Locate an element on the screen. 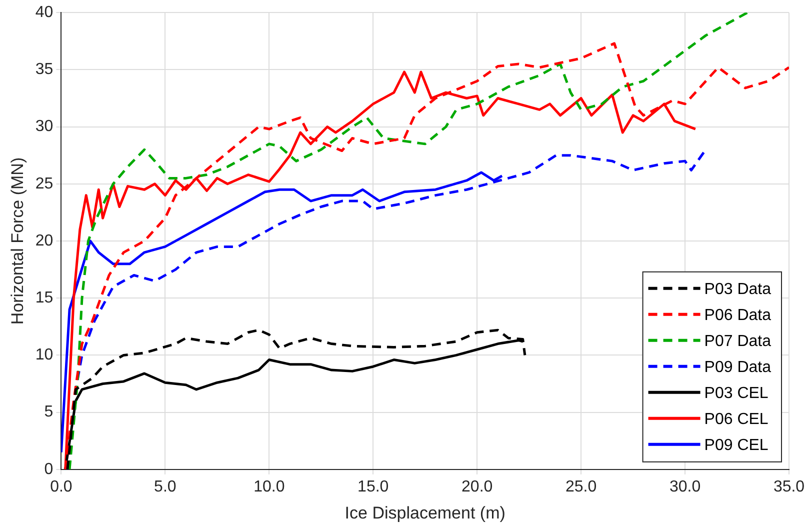 Image resolution: width=811 pixels, height=532 pixels. legend-label: P03 CEL is located at coordinates (736, 393).